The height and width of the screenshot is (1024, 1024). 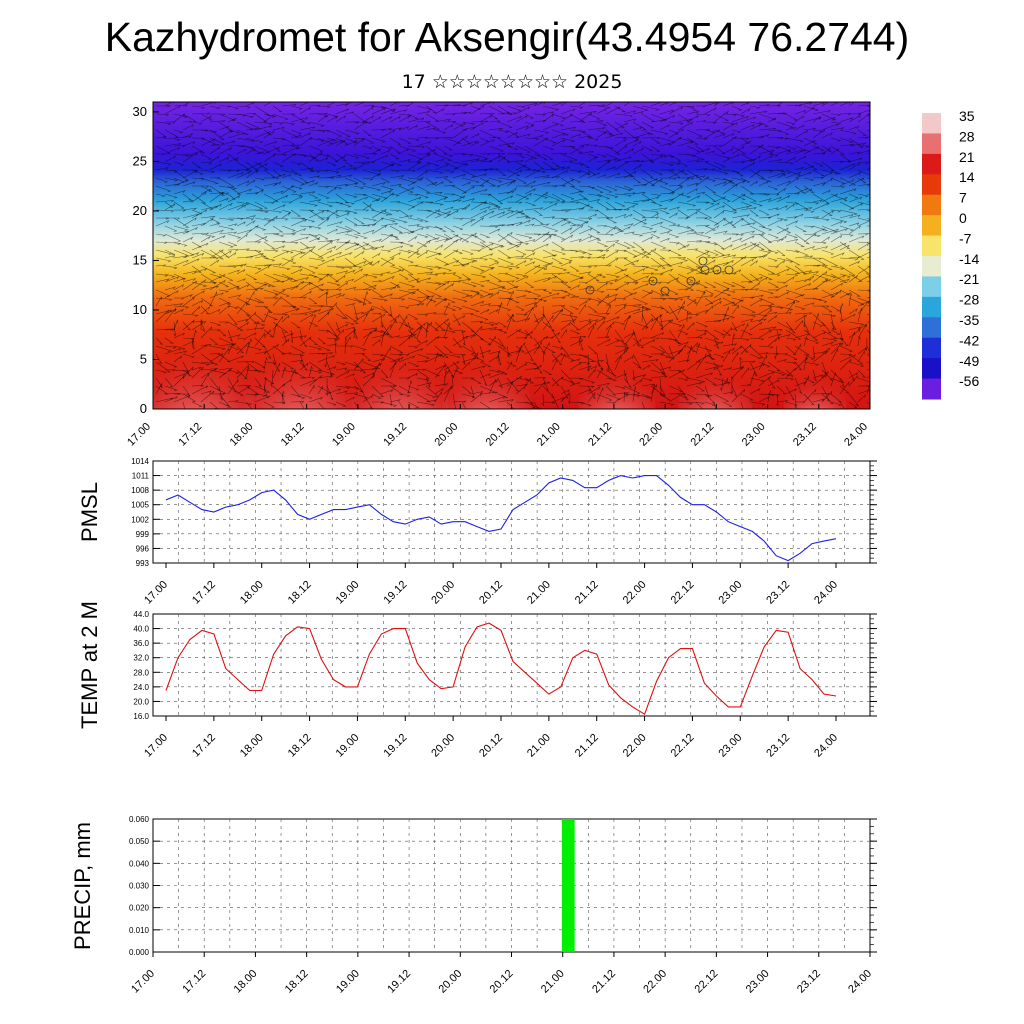 I want to click on x-tick-label: 17.12, so click(x=204, y=593).